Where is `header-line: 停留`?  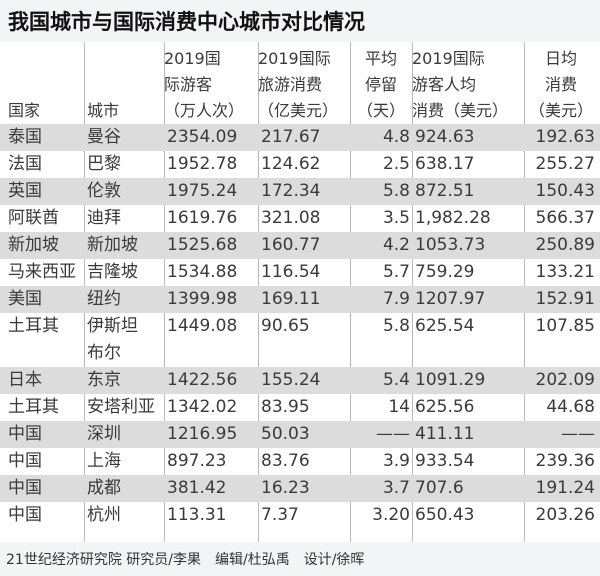
header-line: 停留 is located at coordinates (380, 84).